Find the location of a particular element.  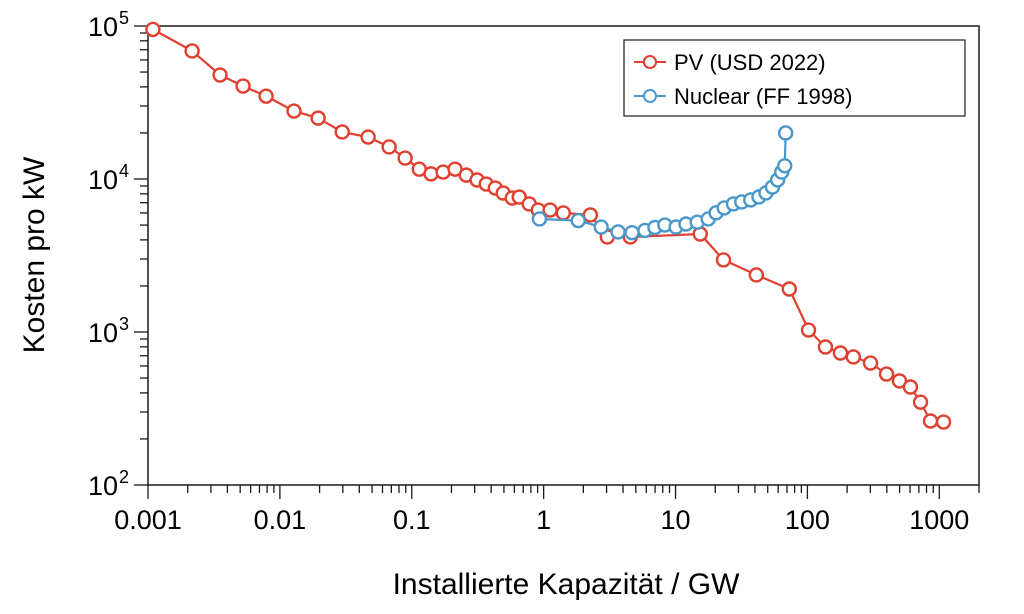

legend-label-pv: PV (USD 2022) is located at coordinates (750, 62).